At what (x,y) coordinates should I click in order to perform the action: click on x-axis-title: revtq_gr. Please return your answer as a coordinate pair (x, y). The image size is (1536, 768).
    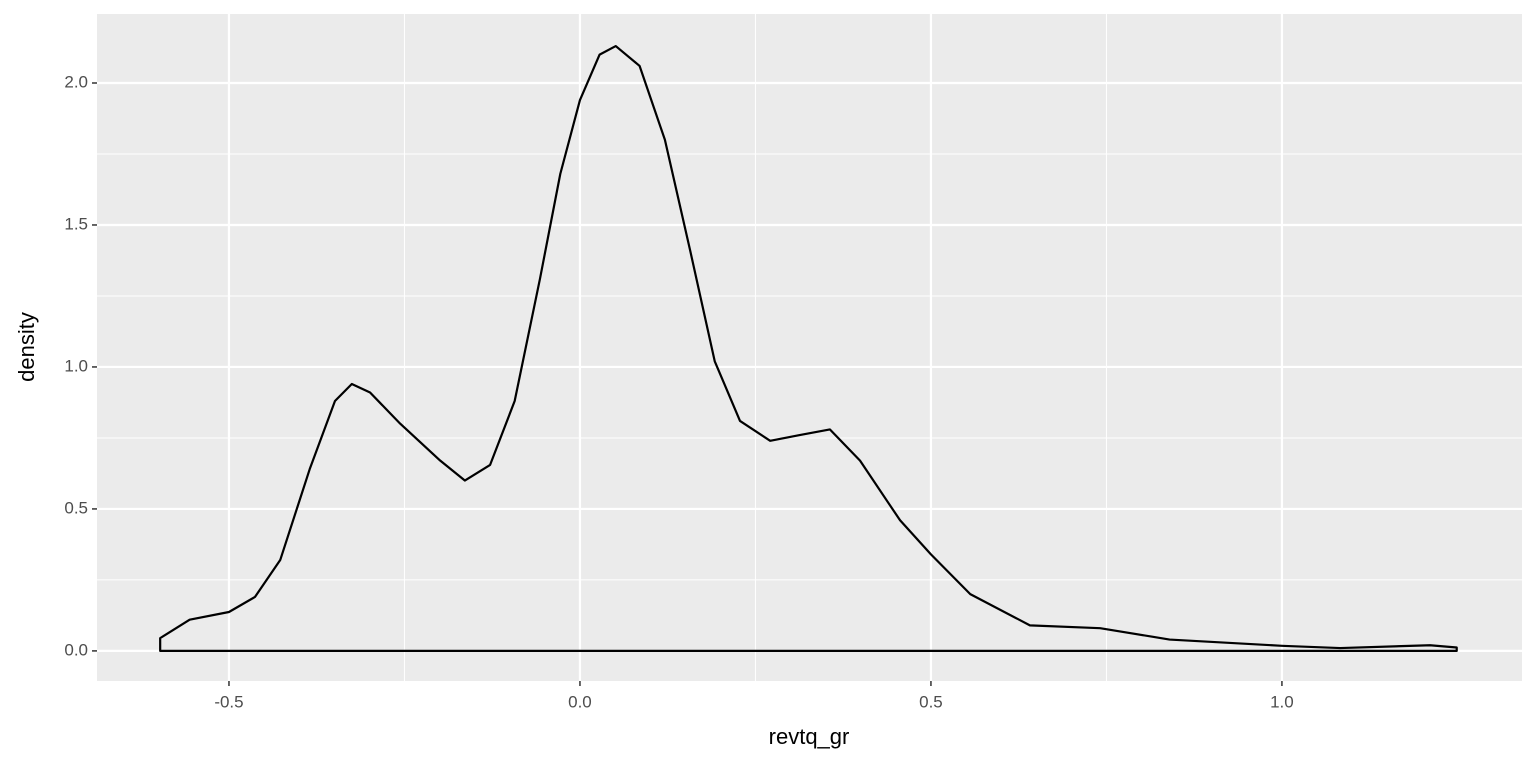
    Looking at the image, I should click on (809, 736).